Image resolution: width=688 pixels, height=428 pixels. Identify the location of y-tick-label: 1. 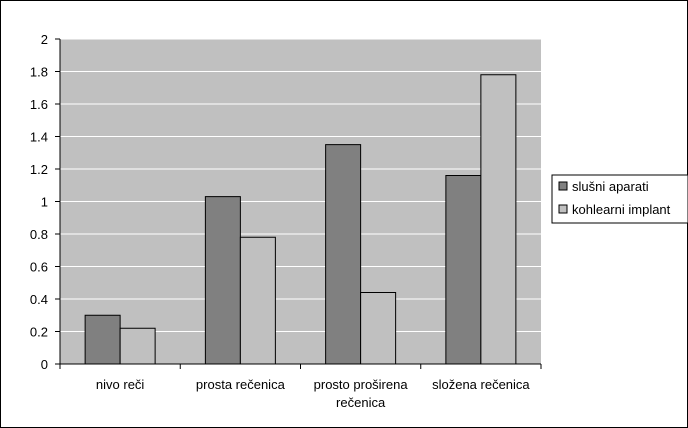
(44, 202).